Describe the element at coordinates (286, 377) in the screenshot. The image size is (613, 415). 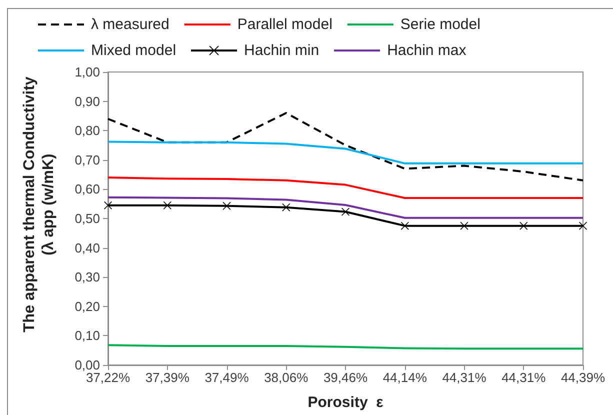
I see `x-tick-label: 38,06%` at that location.